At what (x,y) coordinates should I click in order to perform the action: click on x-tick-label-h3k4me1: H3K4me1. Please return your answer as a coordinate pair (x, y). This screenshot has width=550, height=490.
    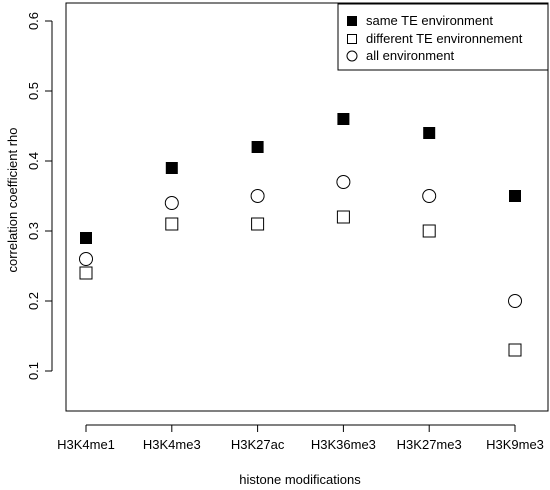
    Looking at the image, I should click on (86, 444).